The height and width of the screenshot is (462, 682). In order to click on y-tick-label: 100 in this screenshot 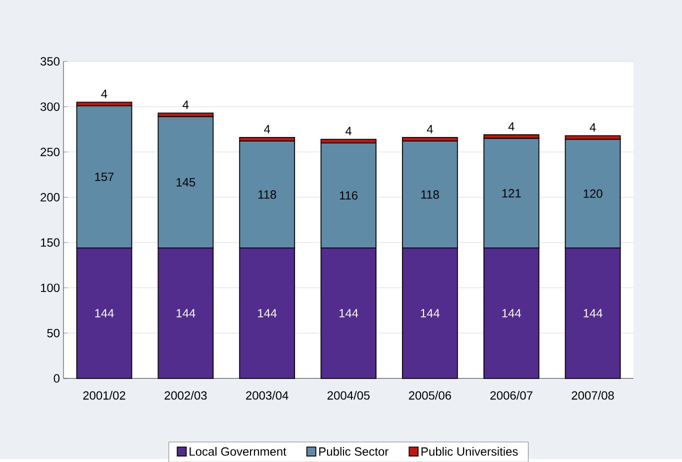, I will do `click(50, 287)`.